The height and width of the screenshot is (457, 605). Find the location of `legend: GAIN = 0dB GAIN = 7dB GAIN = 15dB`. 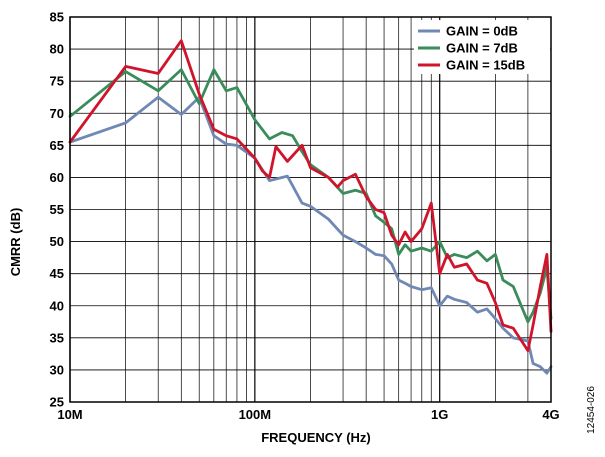

legend: GAIN = 0dB GAIN = 7dB GAIN = 15dB is located at coordinates (482, 47).